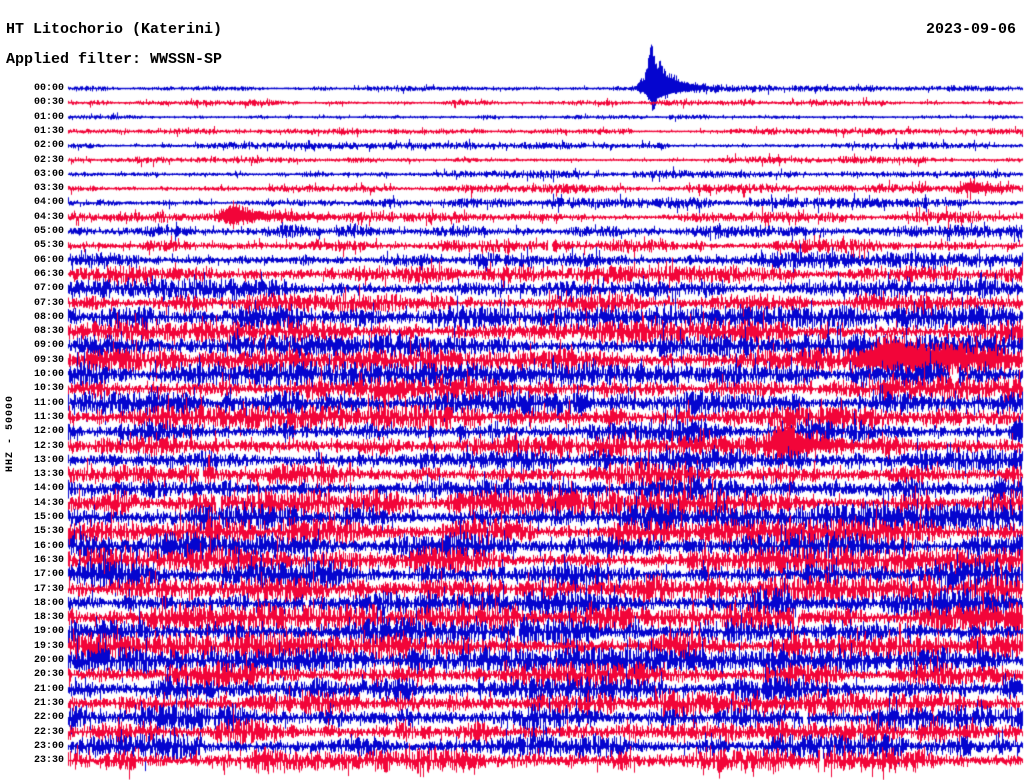 The image size is (1024, 780). I want to click on time-label: 05:00, so click(48, 231).